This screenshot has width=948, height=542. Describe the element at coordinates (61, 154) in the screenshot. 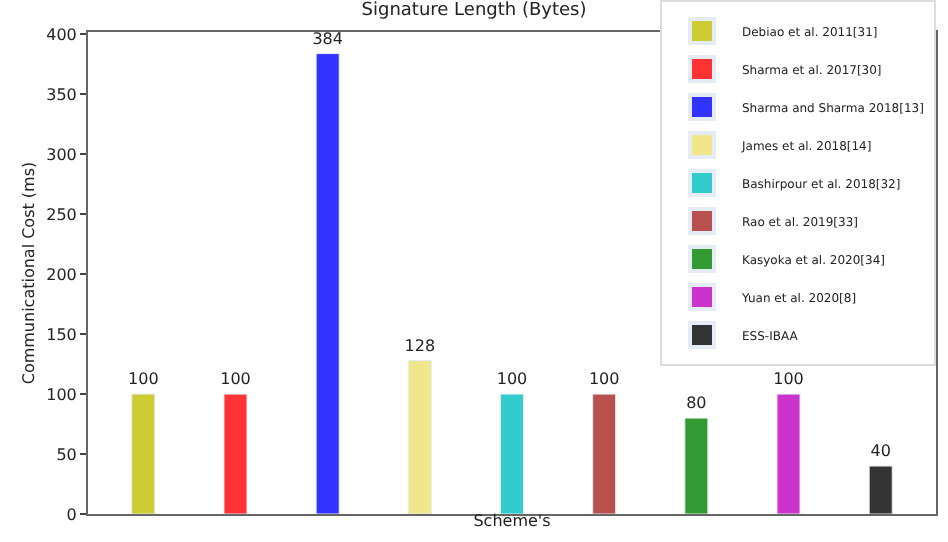

I see `y-tick-label: 300` at that location.